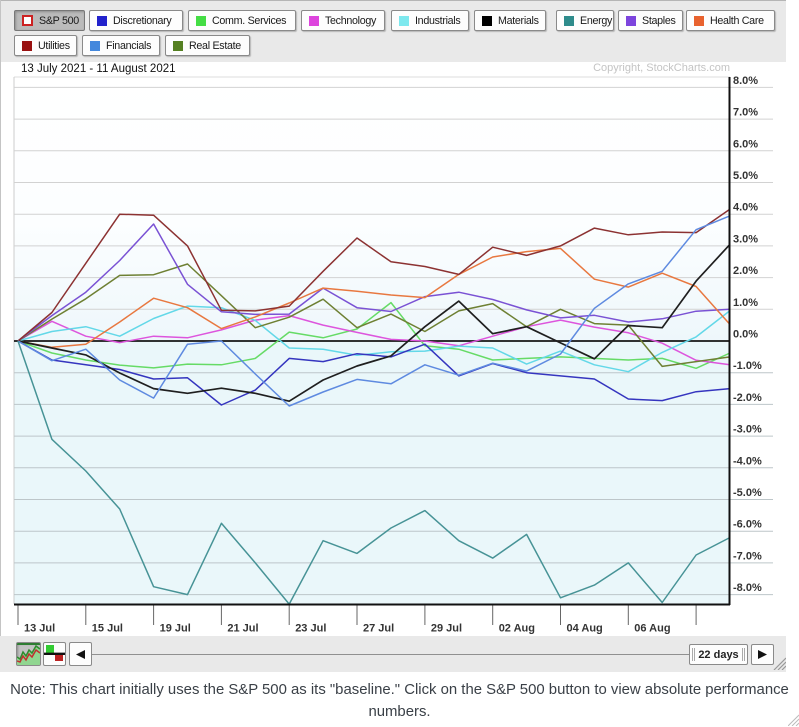  I want to click on svg-text: 23 Jul, so click(310, 629).